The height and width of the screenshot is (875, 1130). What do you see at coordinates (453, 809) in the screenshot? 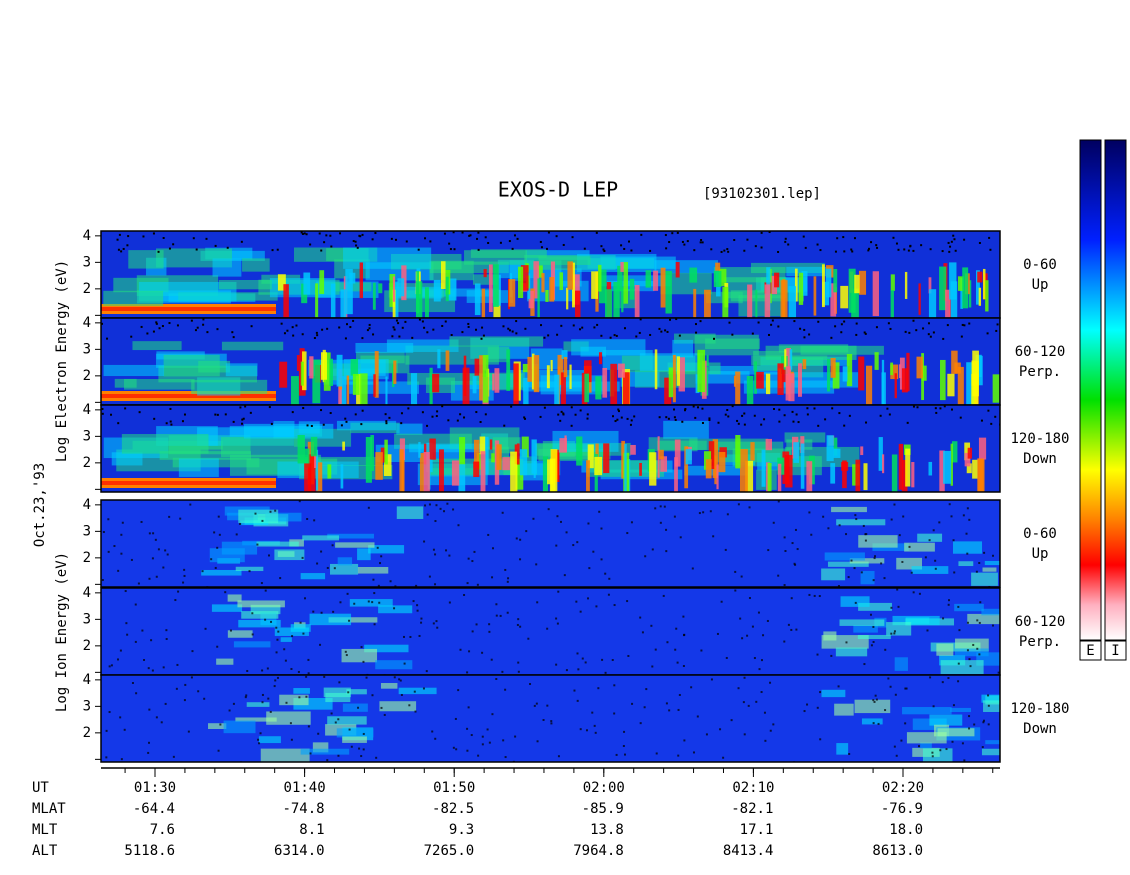
I see `orbit-value: -82.5` at bounding box center [453, 809].